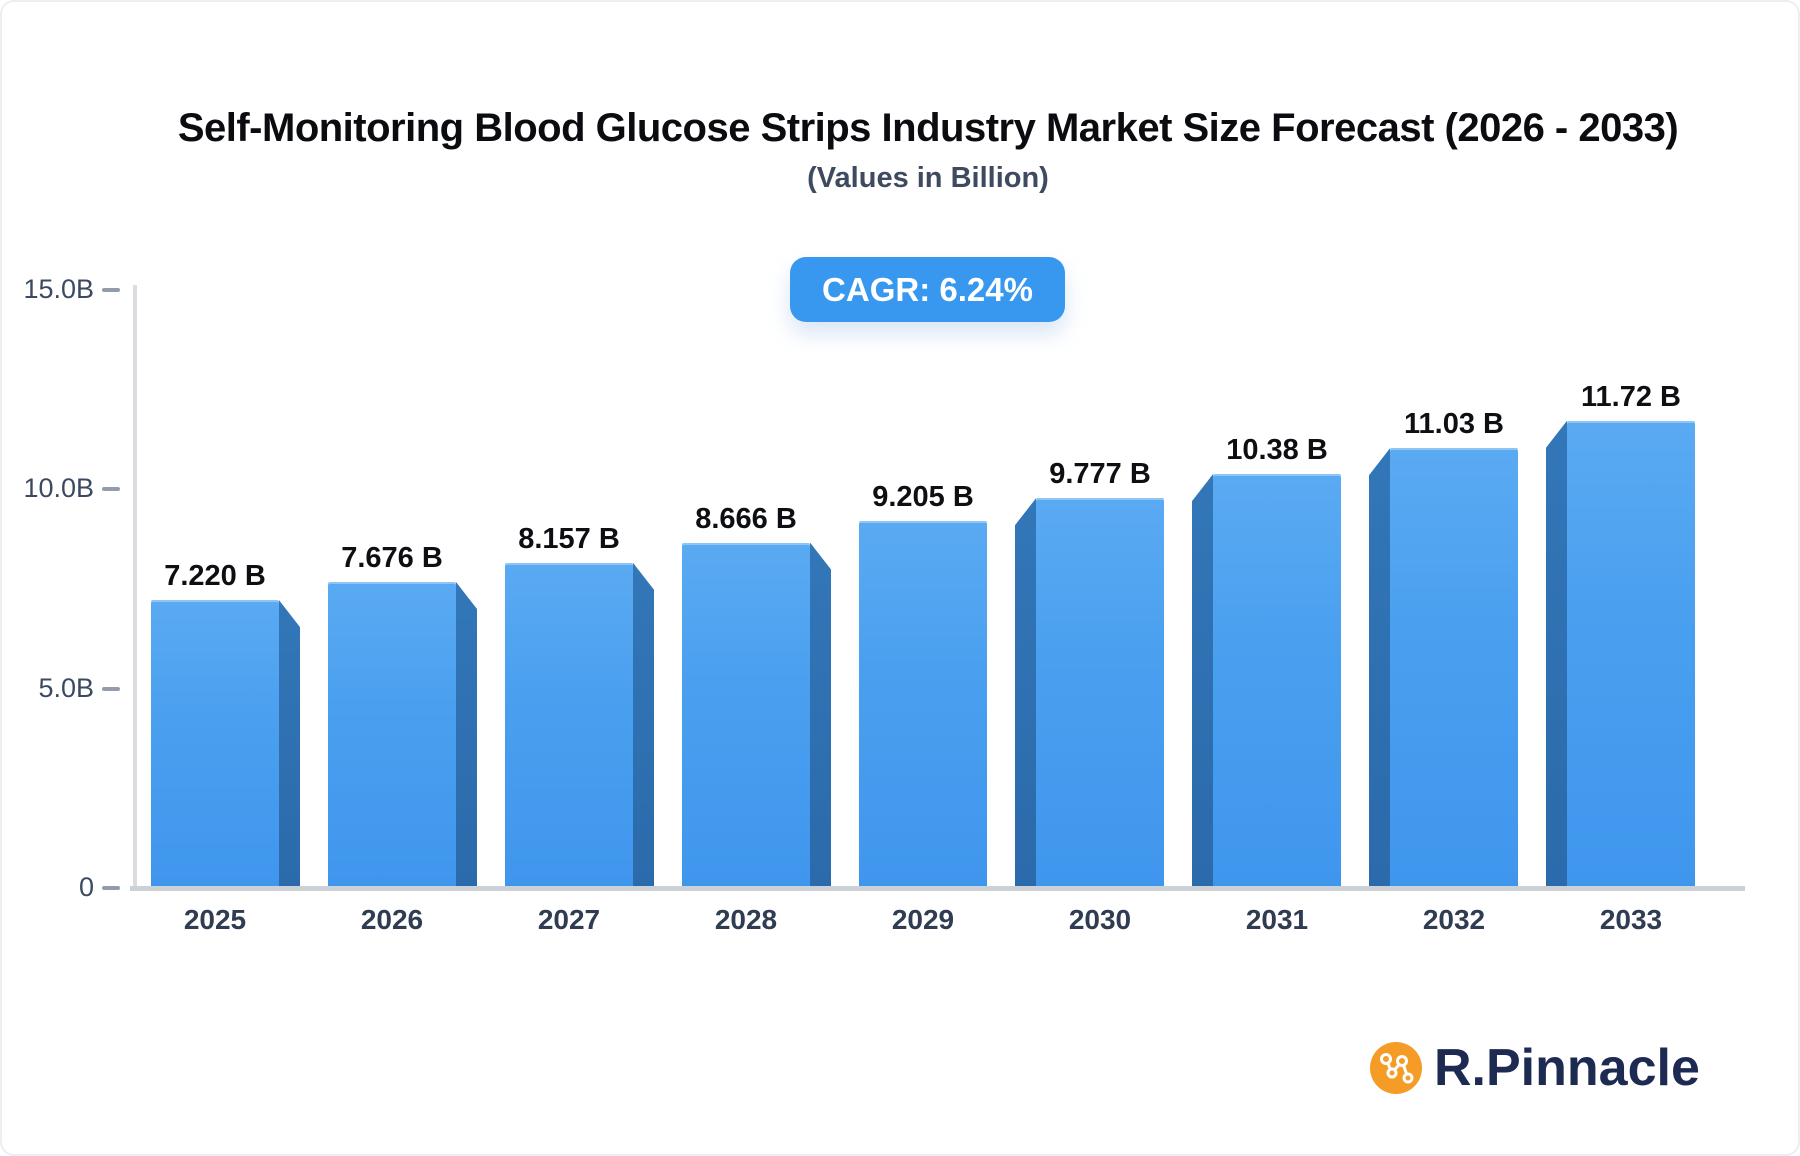 Image resolution: width=1800 pixels, height=1156 pixels. I want to click on bar-value-label: 7.220 B, so click(215, 576).